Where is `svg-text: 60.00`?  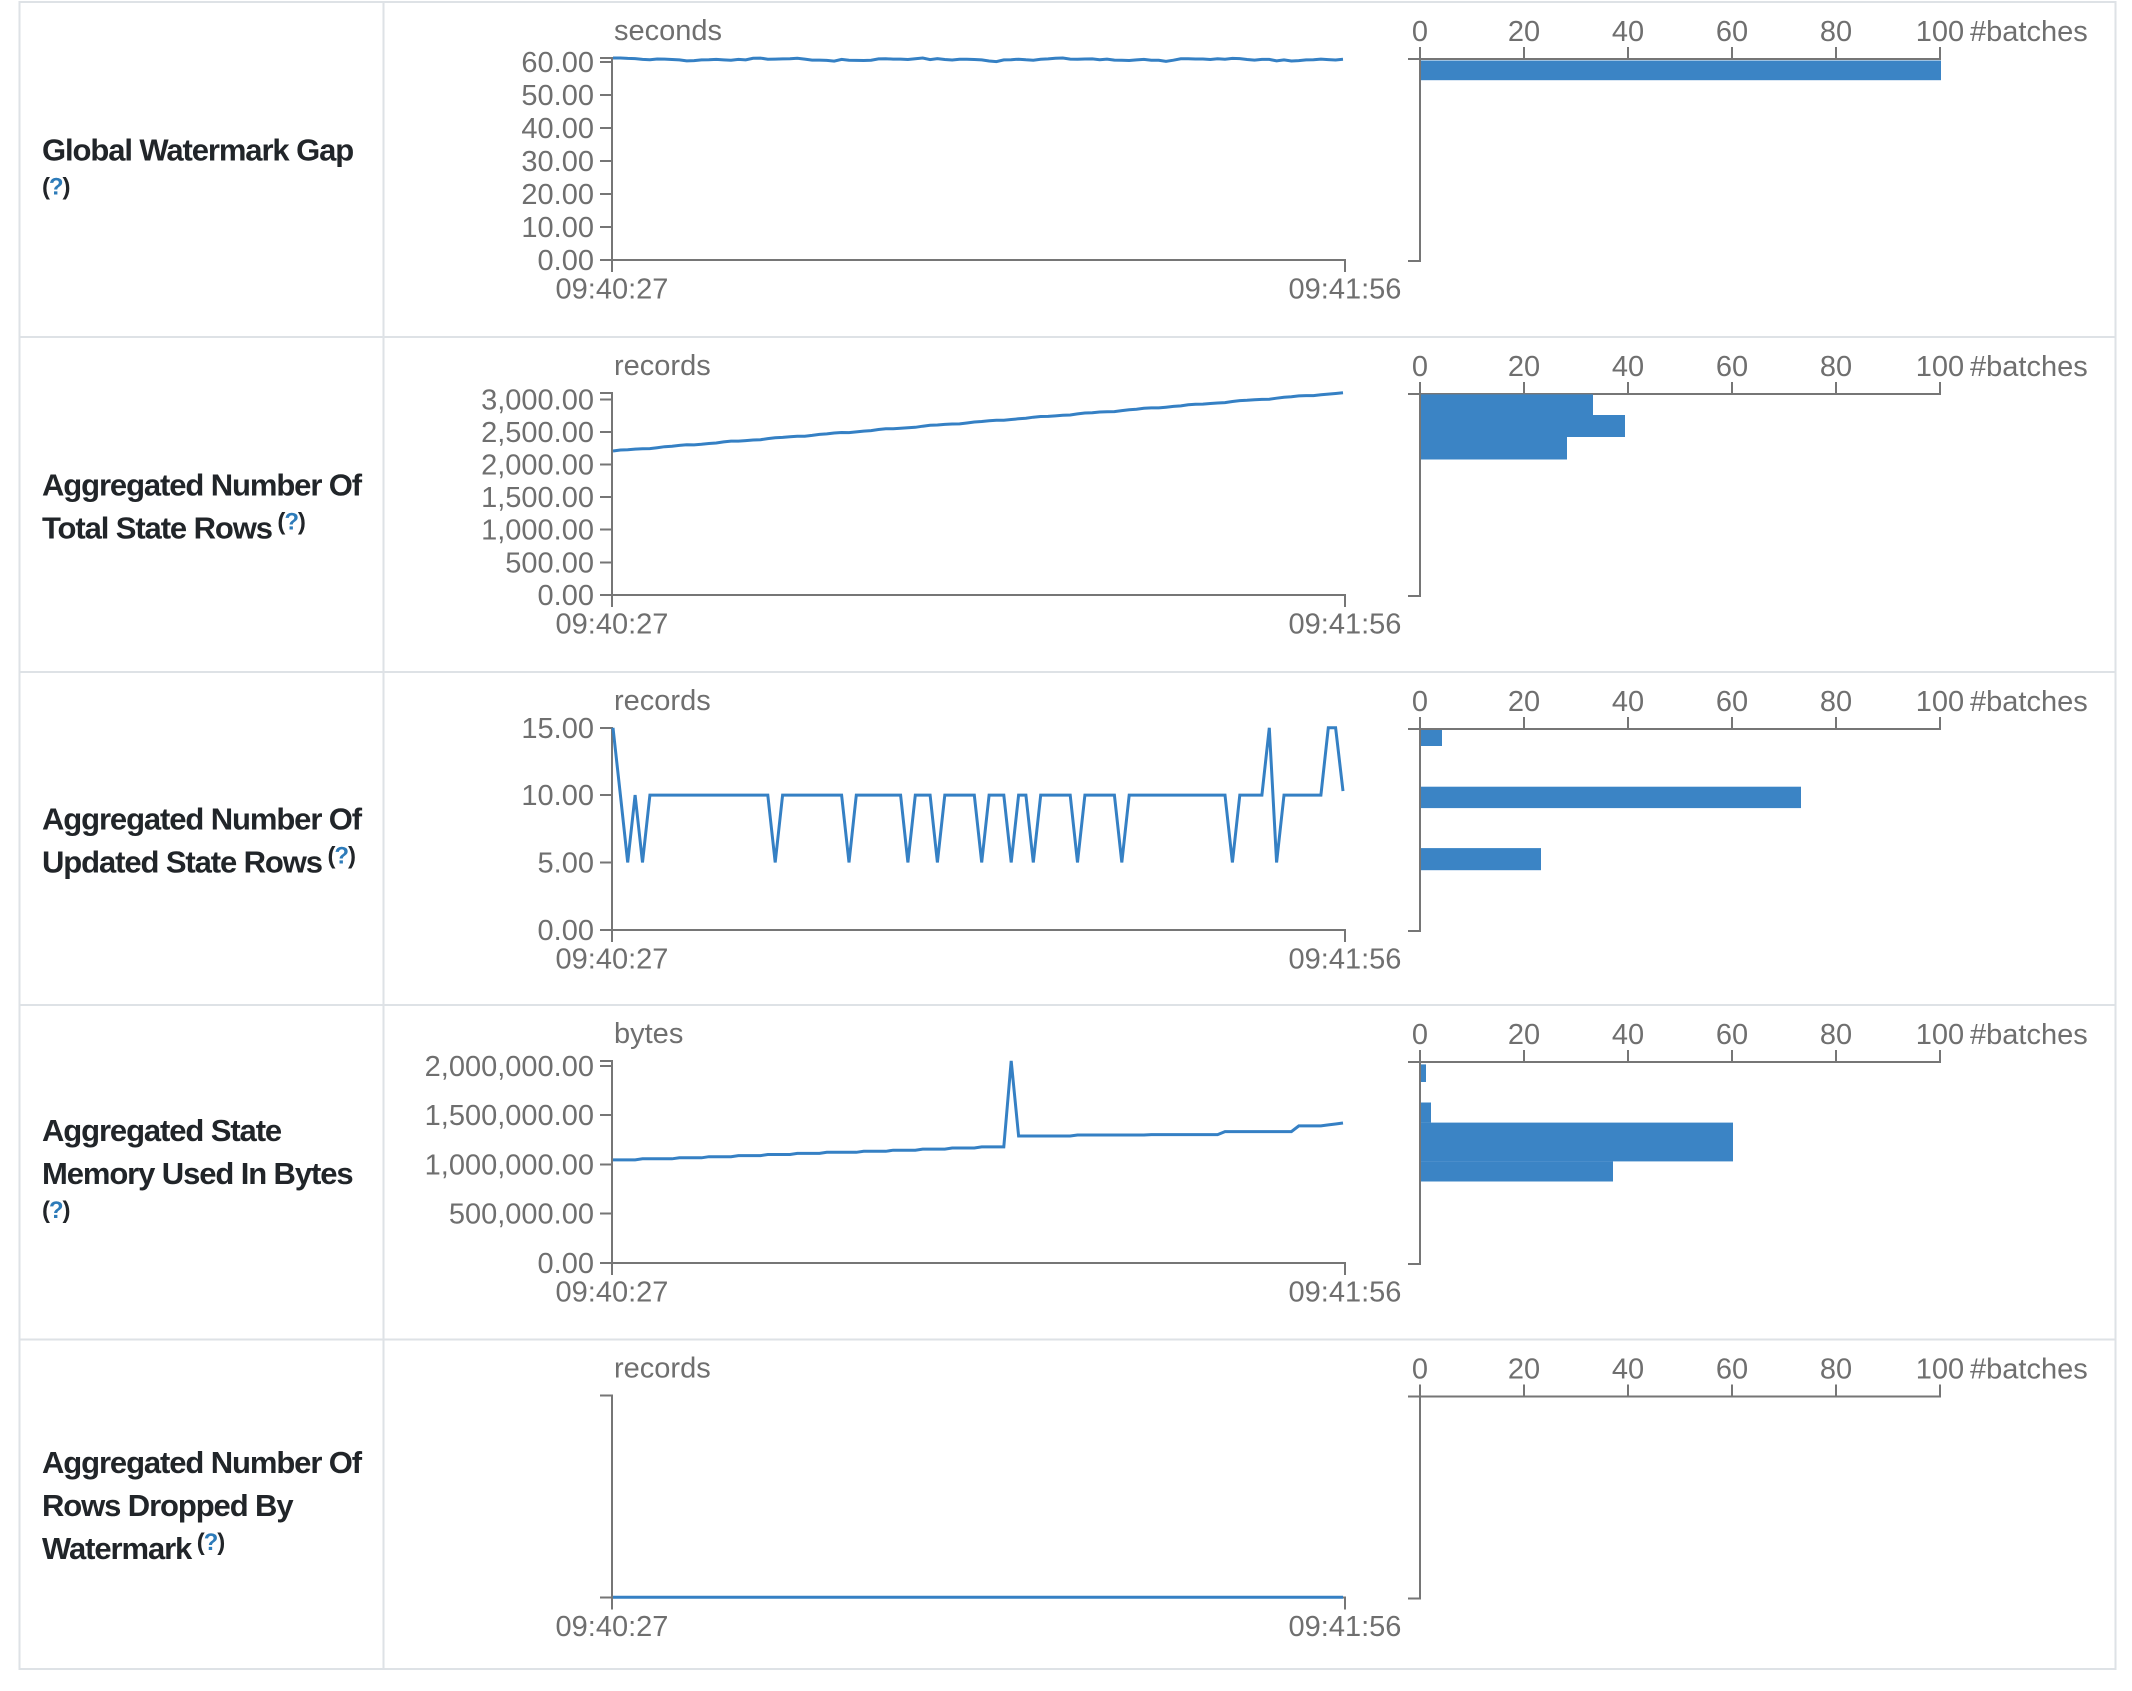 svg-text: 60.00 is located at coordinates (557, 63).